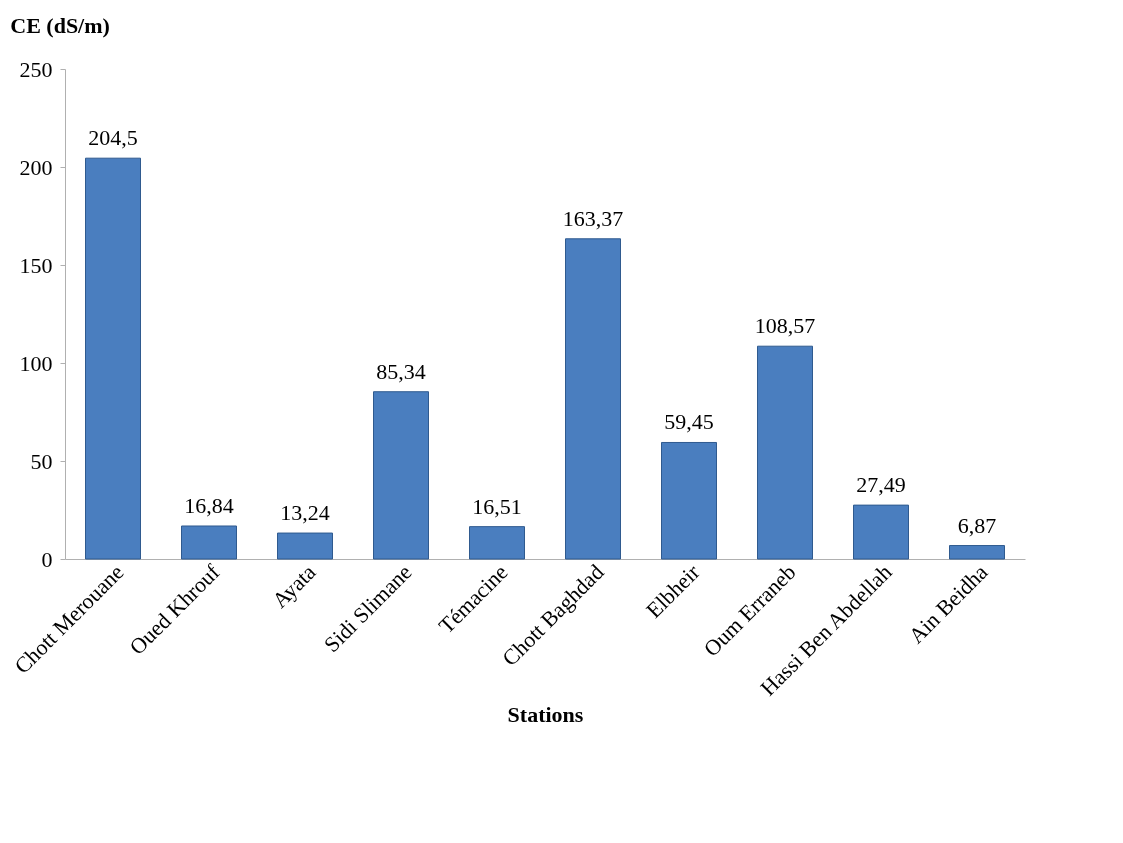 The height and width of the screenshot is (843, 1123). Describe the element at coordinates (593, 218) in the screenshot. I see `data-label: 163,37` at that location.